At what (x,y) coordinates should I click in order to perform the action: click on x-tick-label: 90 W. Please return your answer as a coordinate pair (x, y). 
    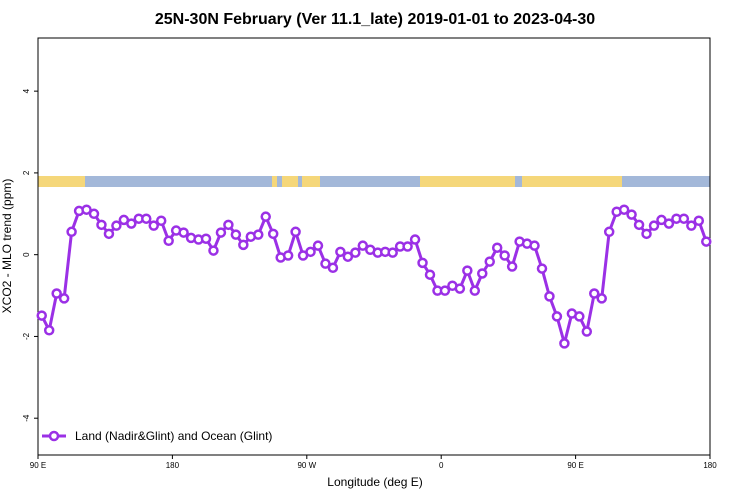
    Looking at the image, I should click on (306, 465).